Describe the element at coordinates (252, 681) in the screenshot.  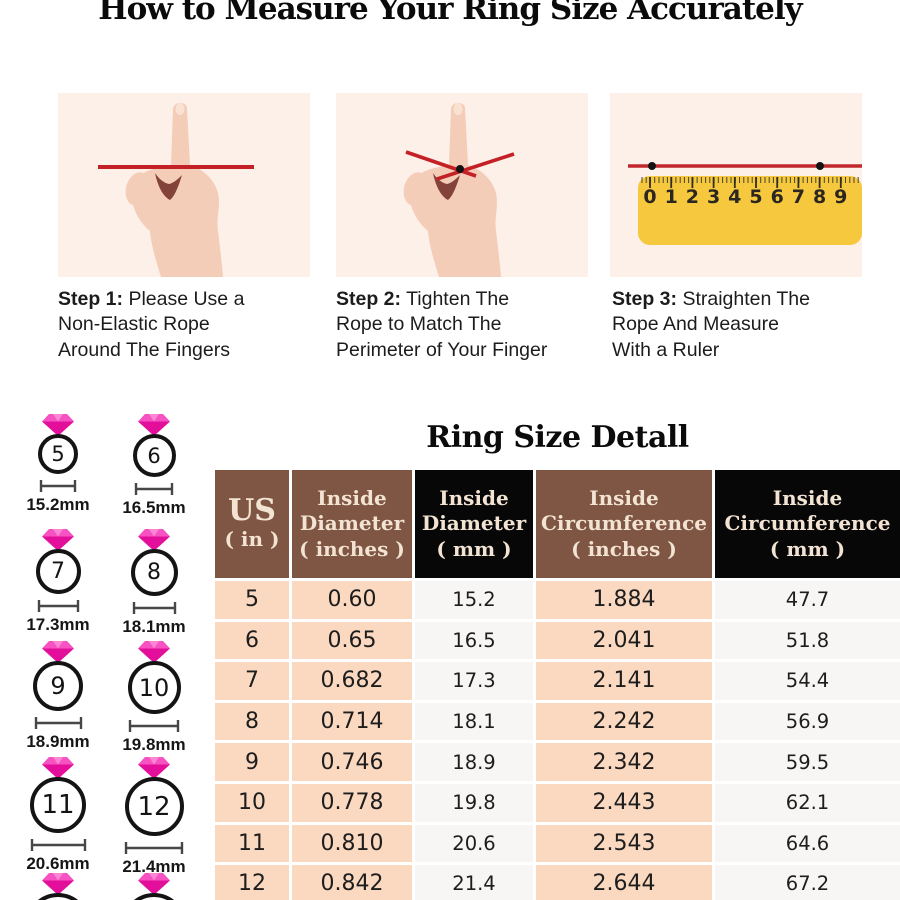
I see `table-cell: 7` at that location.